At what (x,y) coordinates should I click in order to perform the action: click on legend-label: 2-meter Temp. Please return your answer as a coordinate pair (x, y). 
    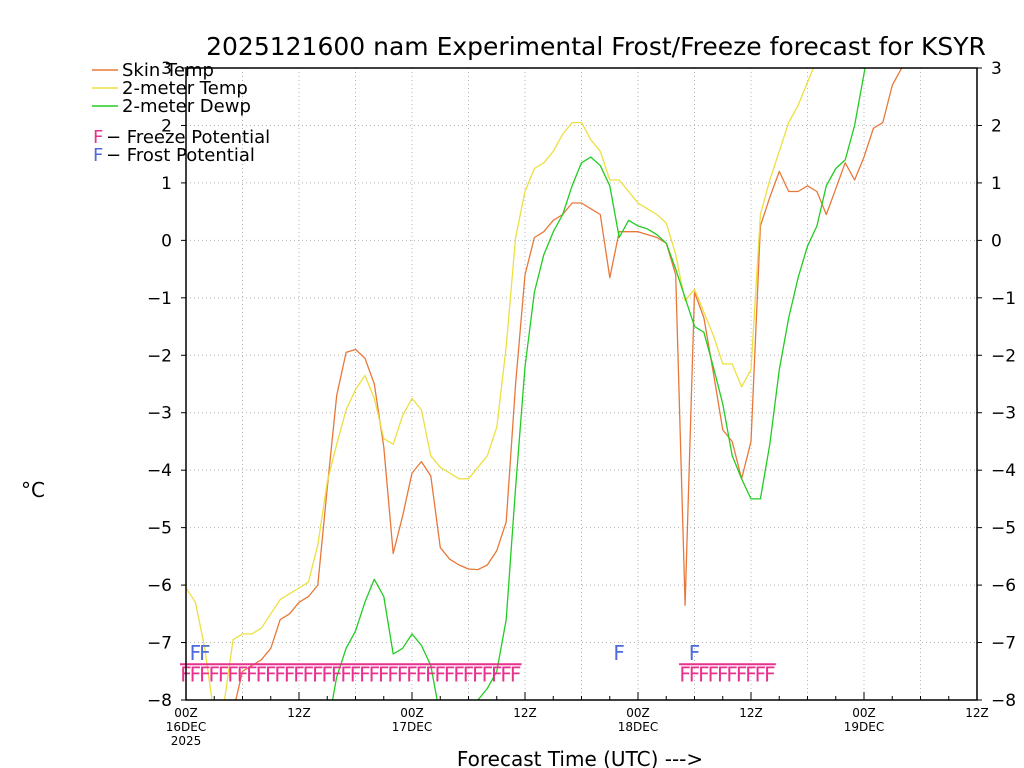
    Looking at the image, I should click on (185, 88).